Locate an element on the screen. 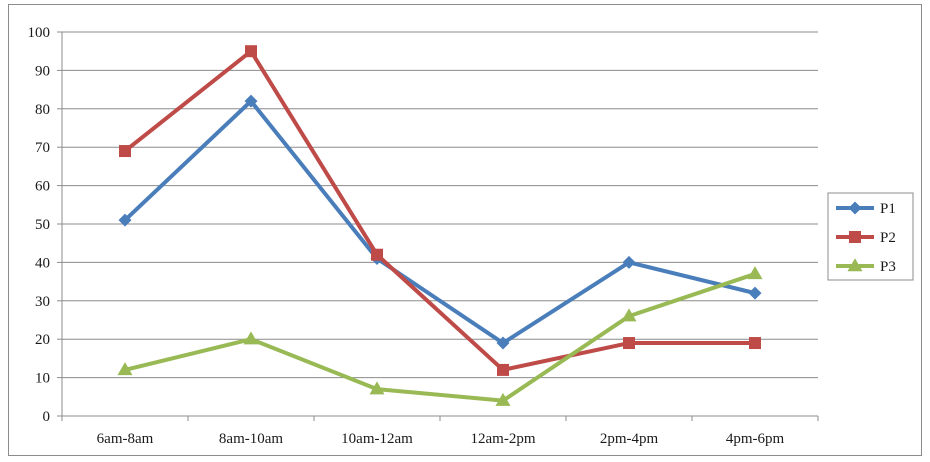 This screenshot has height=462, width=930. y-tick-label: 30 is located at coordinates (42, 302).